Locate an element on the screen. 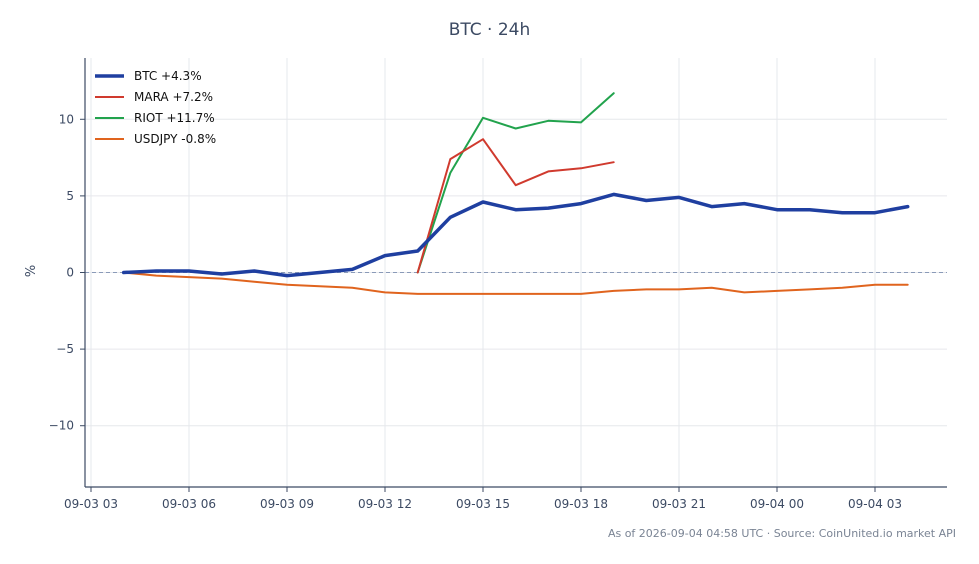 The height and width of the screenshot is (564, 979). series-line-btc is located at coordinates (515, 235).